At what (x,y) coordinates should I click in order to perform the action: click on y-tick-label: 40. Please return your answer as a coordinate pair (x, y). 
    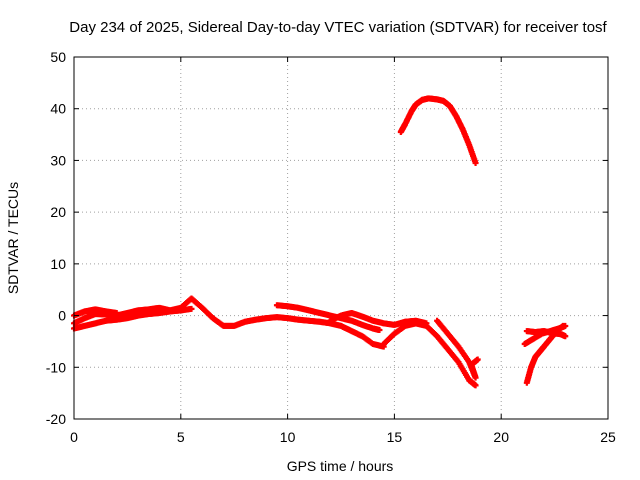
    Looking at the image, I should click on (58, 109).